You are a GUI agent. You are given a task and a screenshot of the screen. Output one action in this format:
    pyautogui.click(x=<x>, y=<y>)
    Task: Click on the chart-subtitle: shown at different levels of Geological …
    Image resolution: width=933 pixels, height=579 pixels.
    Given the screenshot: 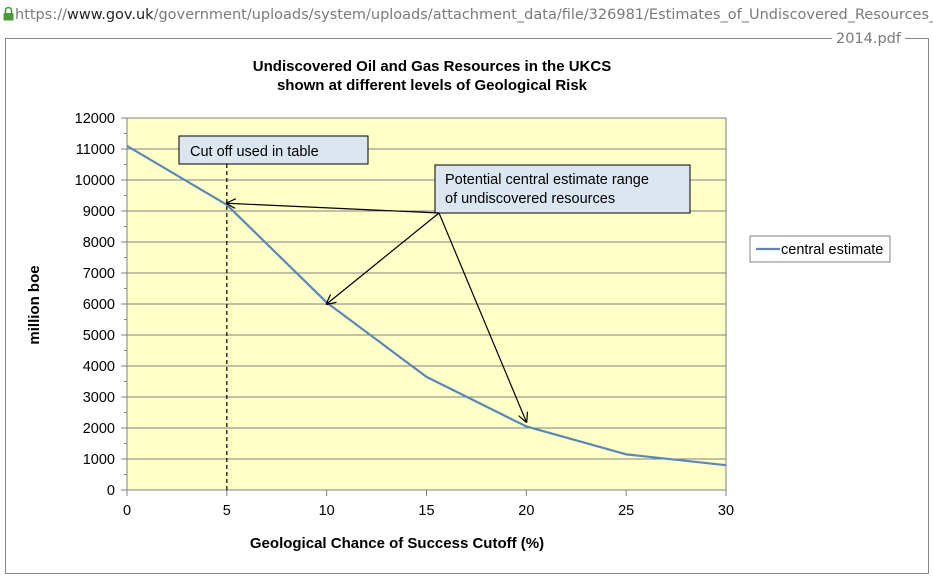 What is the action you would take?
    pyautogui.click(x=432, y=85)
    